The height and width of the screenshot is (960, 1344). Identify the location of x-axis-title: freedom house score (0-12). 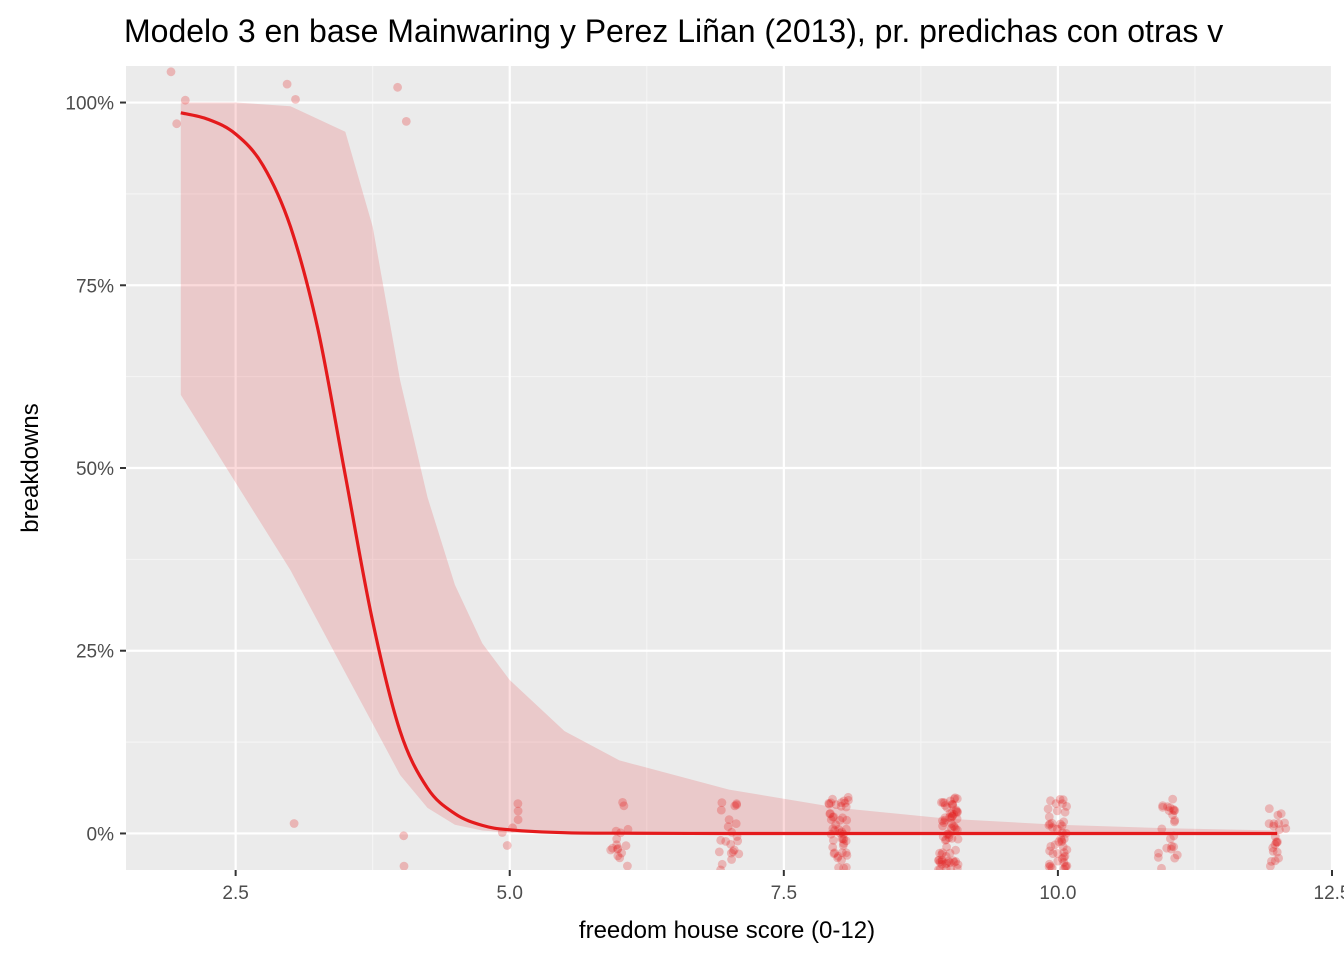
(727, 930).